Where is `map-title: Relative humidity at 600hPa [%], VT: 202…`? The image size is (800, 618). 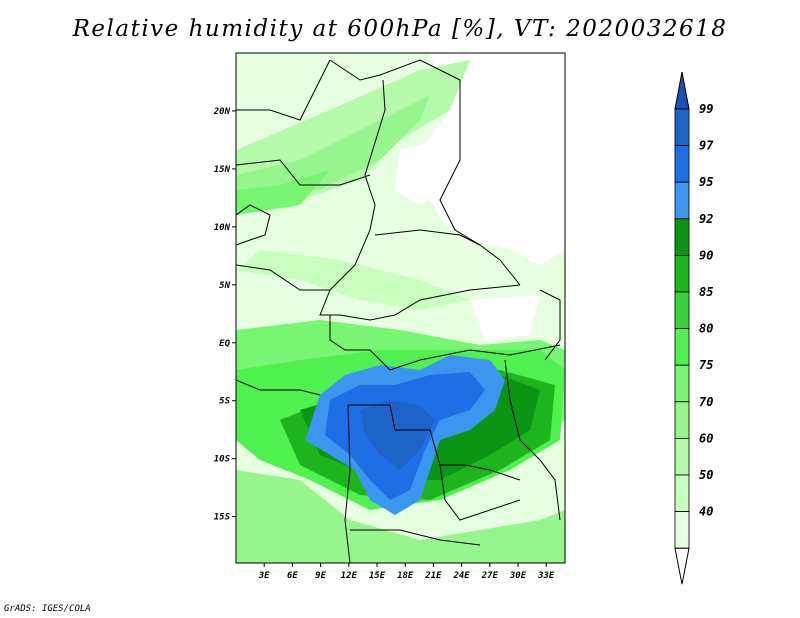 map-title: Relative humidity at 600hPa [%], VT: 202… is located at coordinates (400, 29).